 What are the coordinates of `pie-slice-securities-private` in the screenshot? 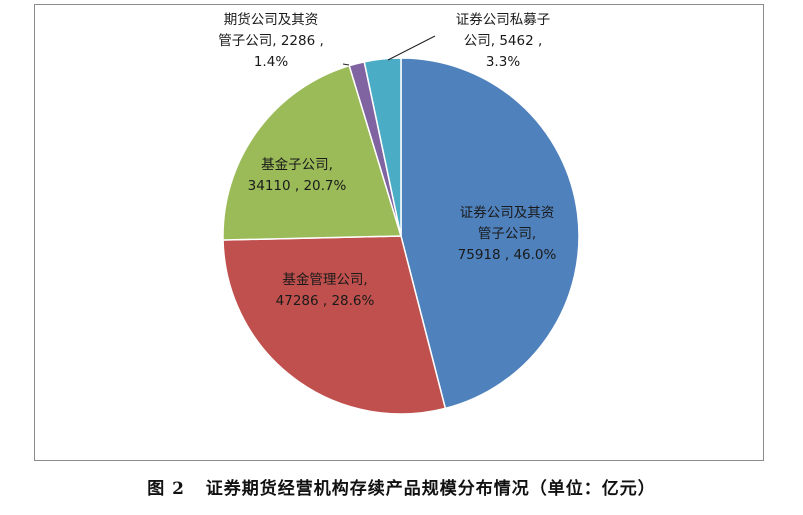 It's located at (382, 147).